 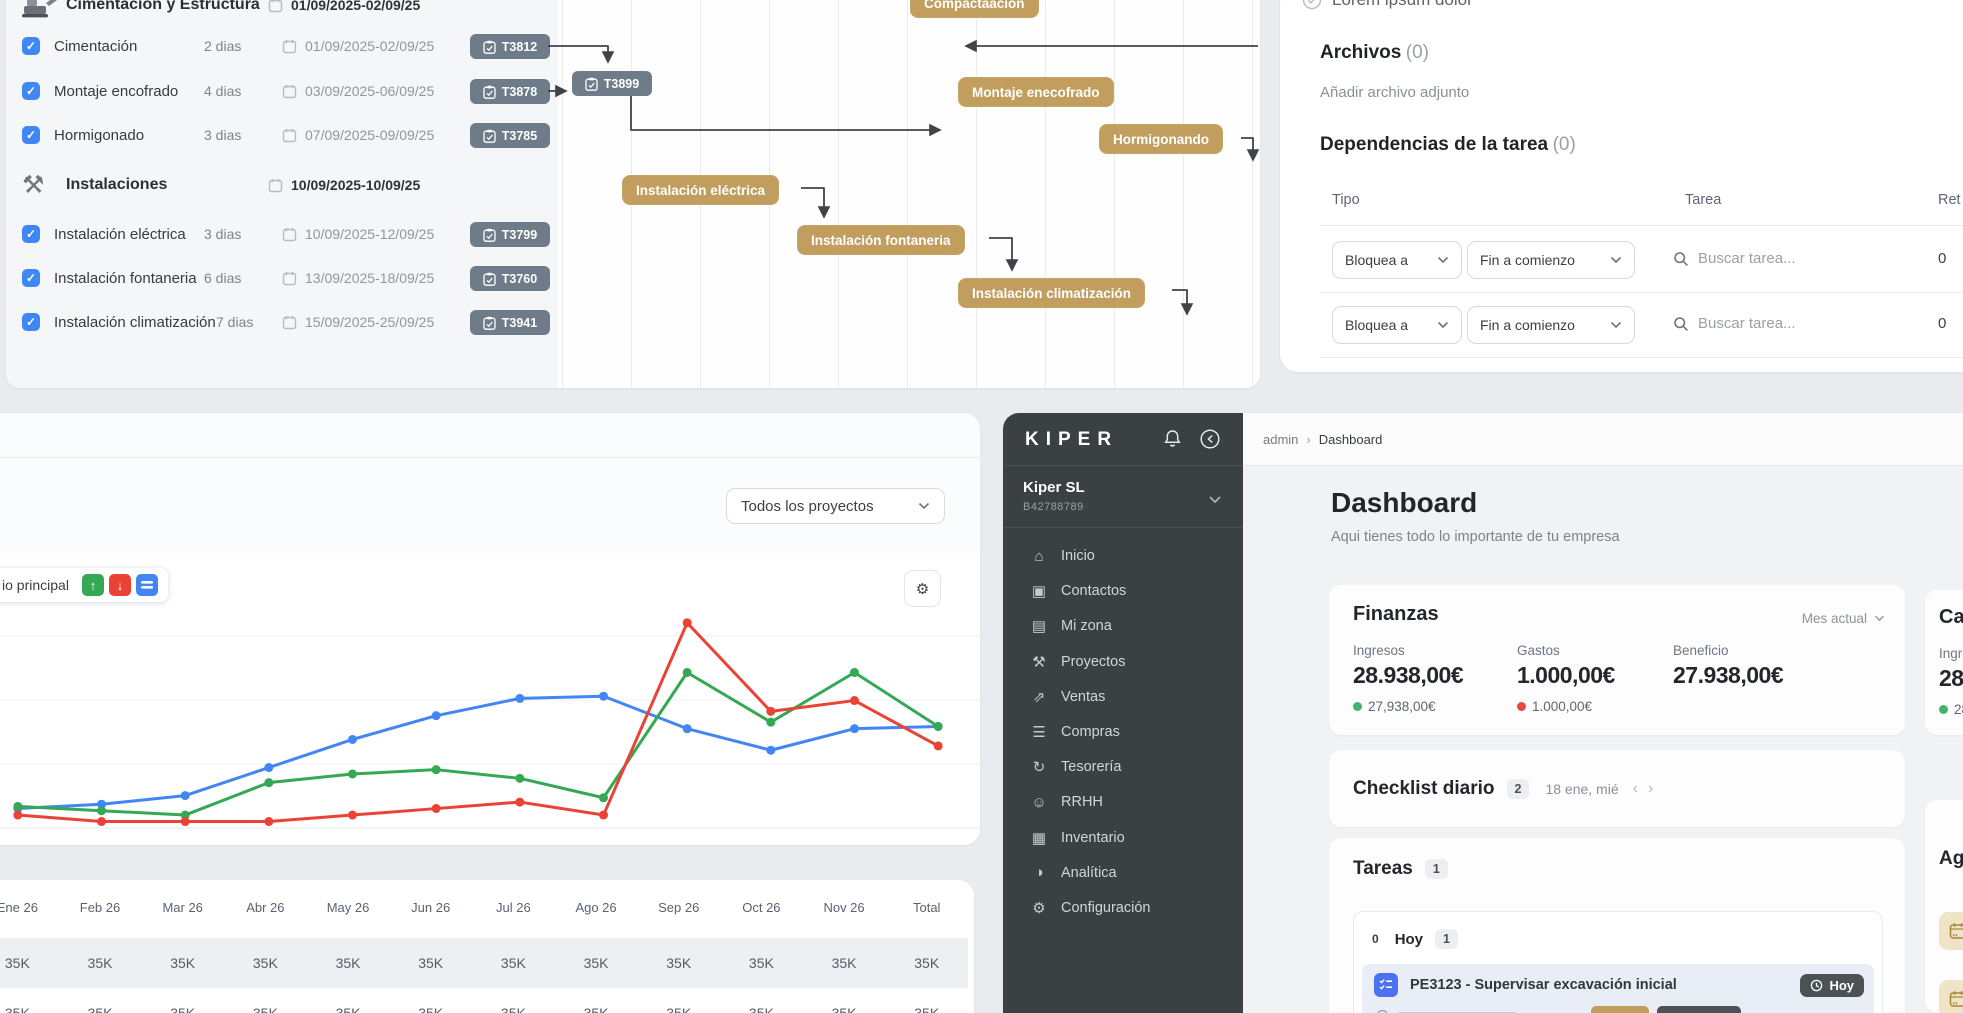 I want to click on sidebar-item-label: Ventas, so click(x=1083, y=696).